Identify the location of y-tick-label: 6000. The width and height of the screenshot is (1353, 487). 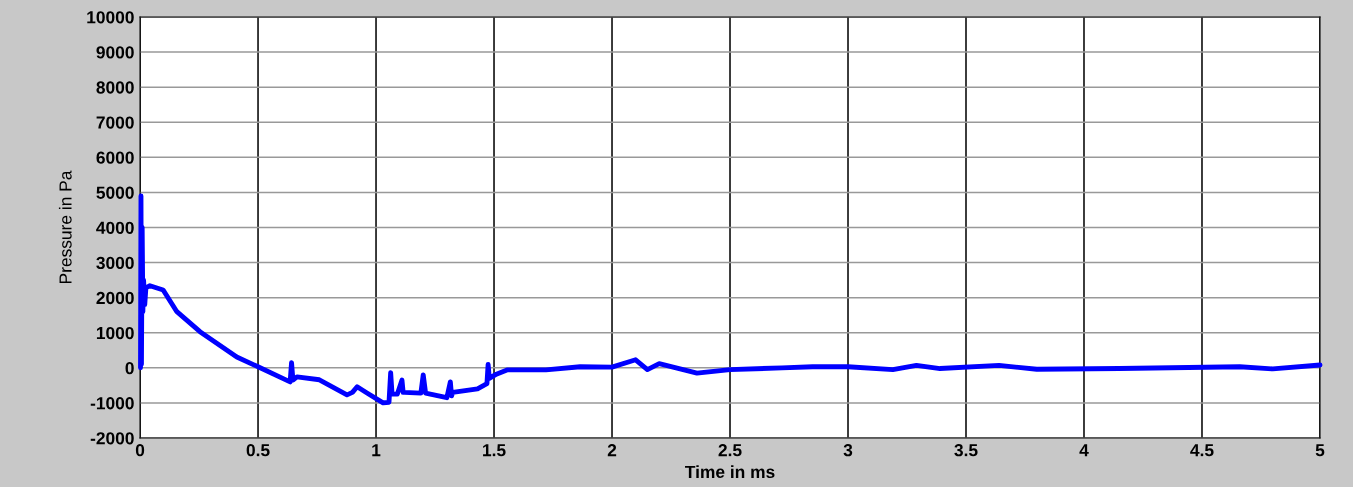
(115, 157).